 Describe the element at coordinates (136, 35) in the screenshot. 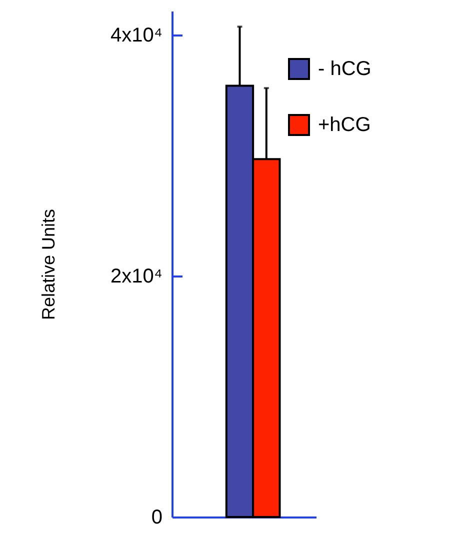

I see `y-tick-label: 4x10⁴` at that location.